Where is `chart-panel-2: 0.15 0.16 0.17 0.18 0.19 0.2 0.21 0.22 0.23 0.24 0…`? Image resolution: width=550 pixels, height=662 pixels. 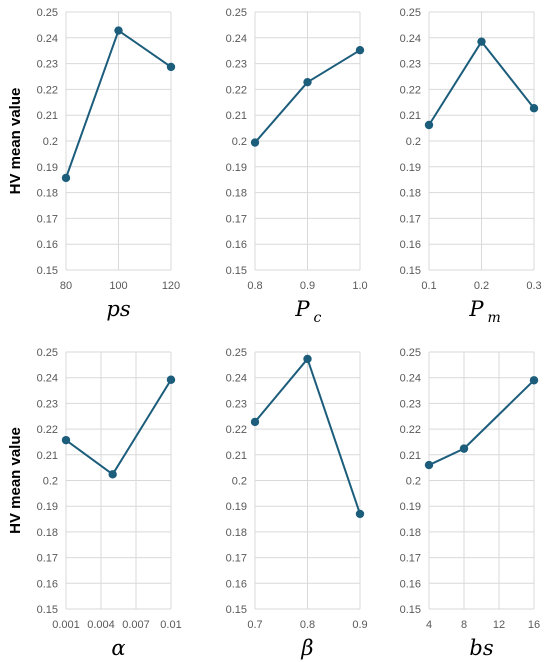
chart-panel-2: 0.15 0.16 0.17 0.18 0.19 0.2 0.21 0.22 0.23 0.24 0… is located at coordinates (297, 166).